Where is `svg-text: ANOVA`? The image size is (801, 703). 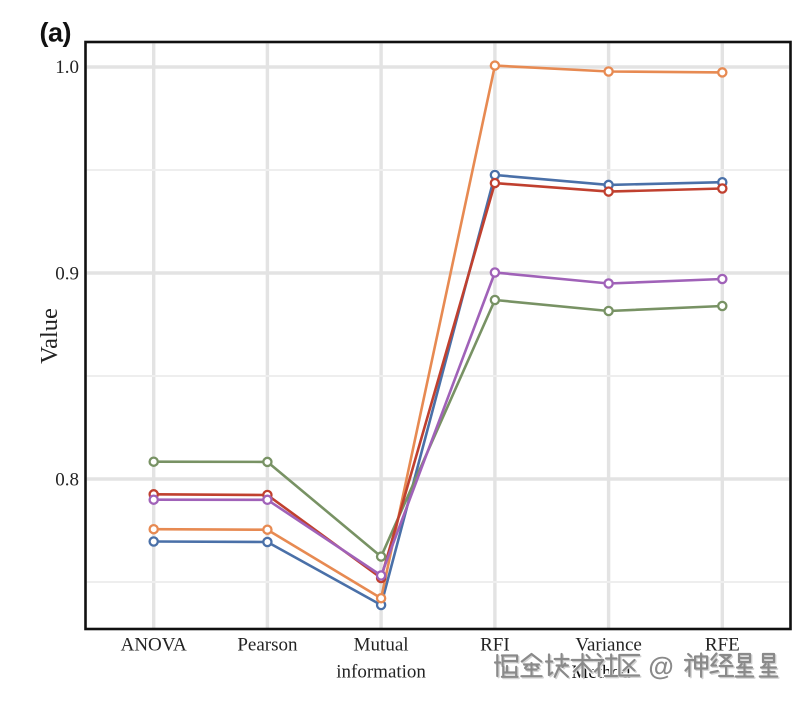 svg-text: ANOVA is located at coordinates (154, 645).